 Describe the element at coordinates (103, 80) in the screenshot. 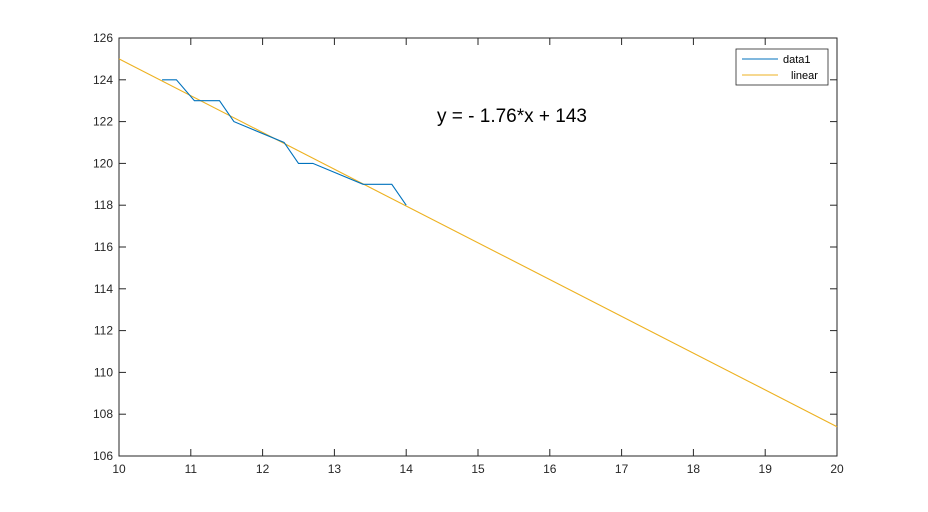

I see `y-tick-label: 124` at that location.